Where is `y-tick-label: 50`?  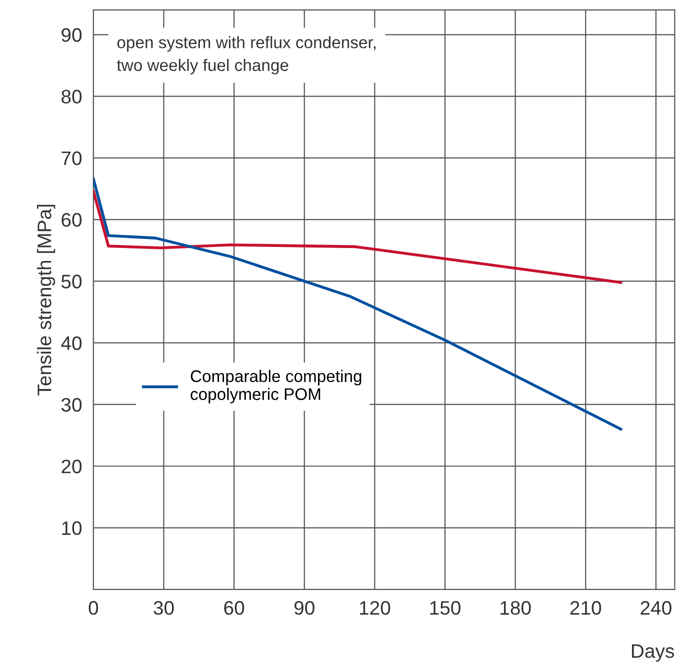
y-tick-label: 50 is located at coordinates (71, 281).